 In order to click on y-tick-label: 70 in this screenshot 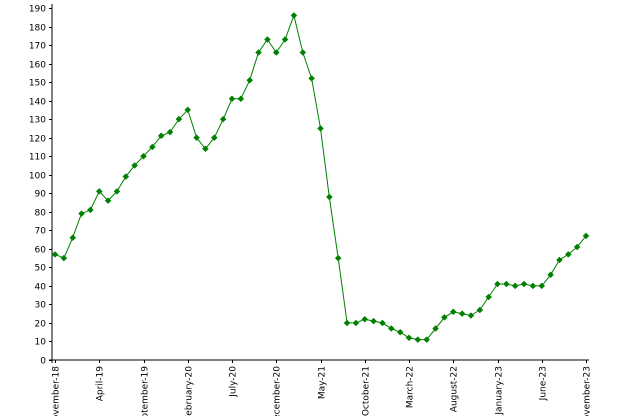, I will do `click(41, 232)`.